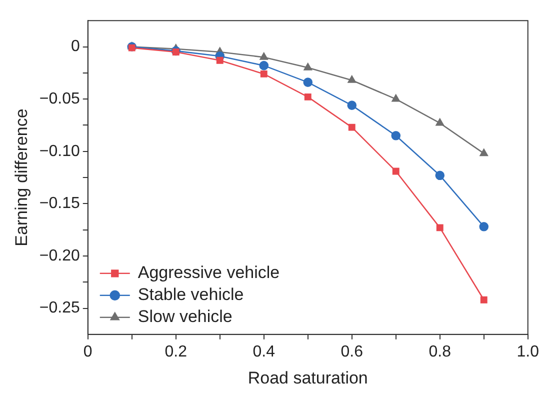  Describe the element at coordinates (191, 294) in the screenshot. I see `legend-label: Stable vehicle` at that location.